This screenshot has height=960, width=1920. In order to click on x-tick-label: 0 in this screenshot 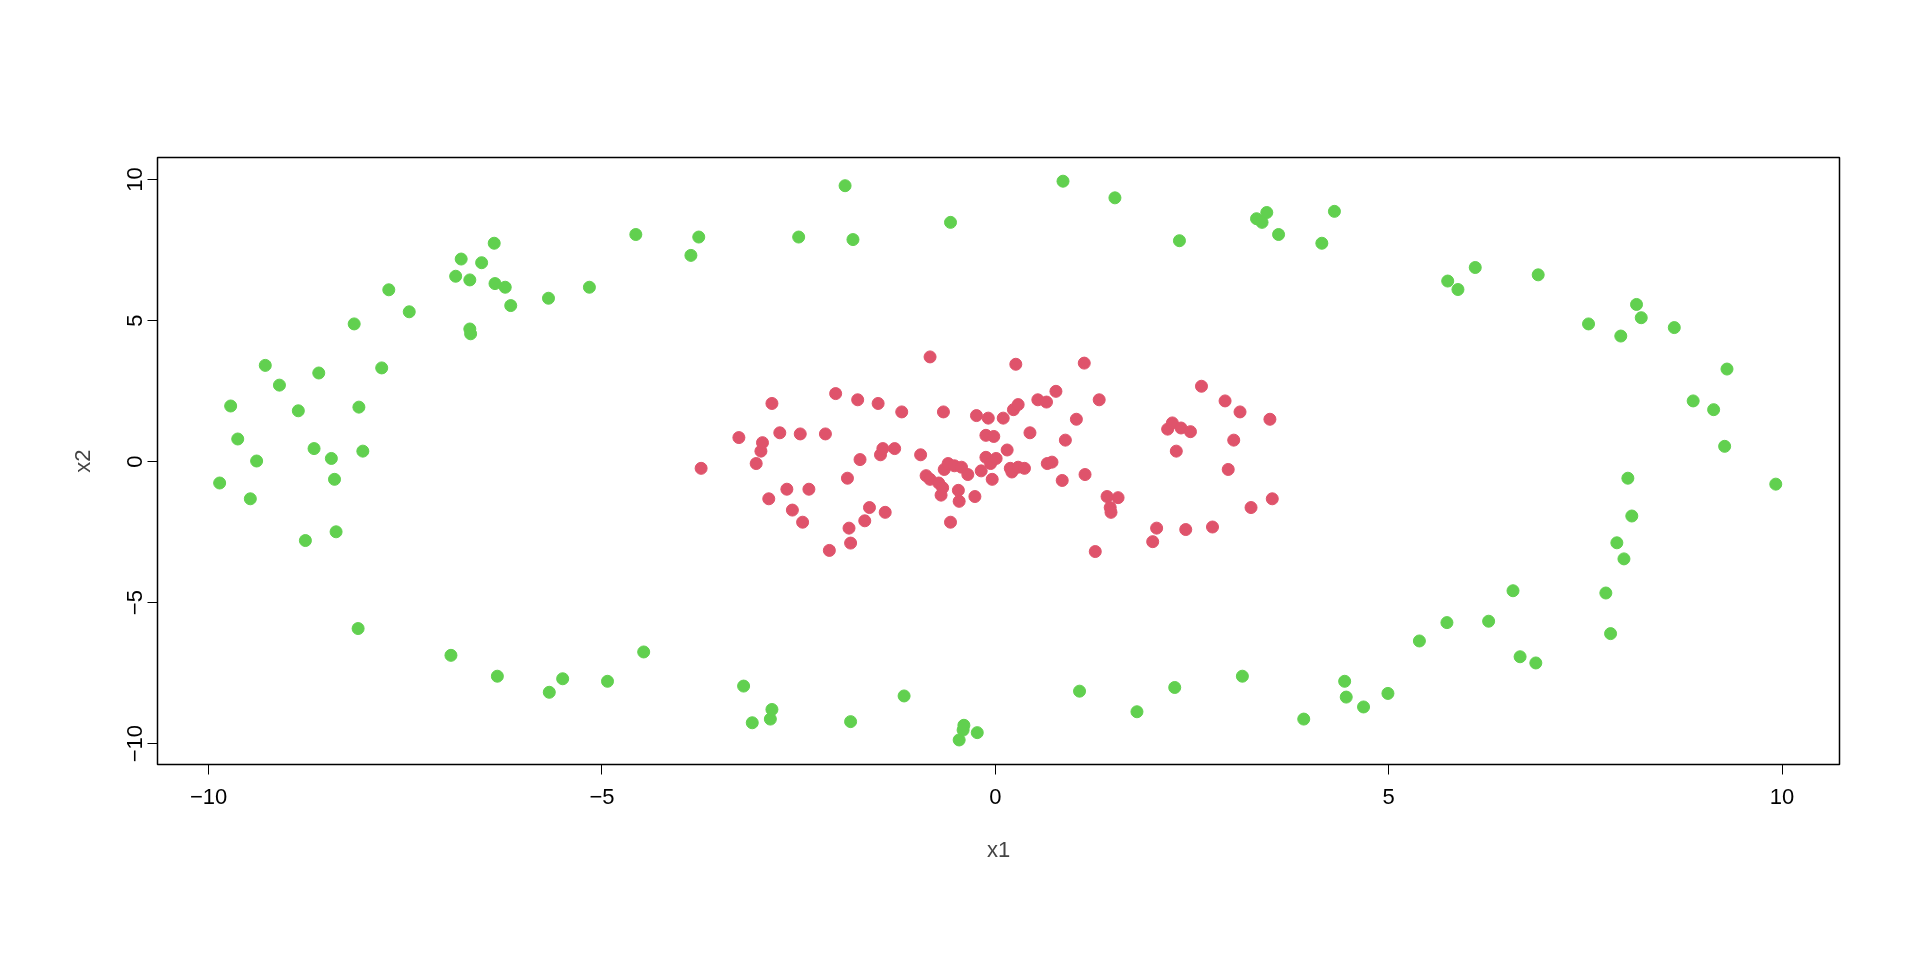, I will do `click(995, 796)`.